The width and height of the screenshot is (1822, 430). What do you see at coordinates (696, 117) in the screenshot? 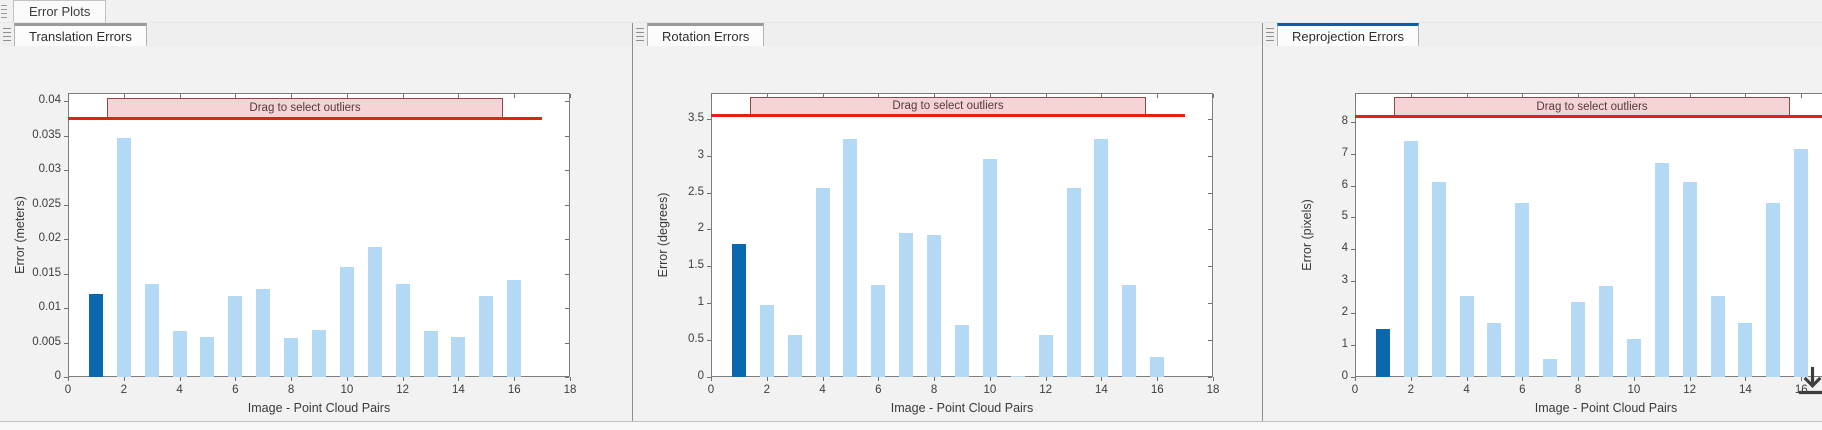
I see `y-tick-label: 3.5` at bounding box center [696, 117].